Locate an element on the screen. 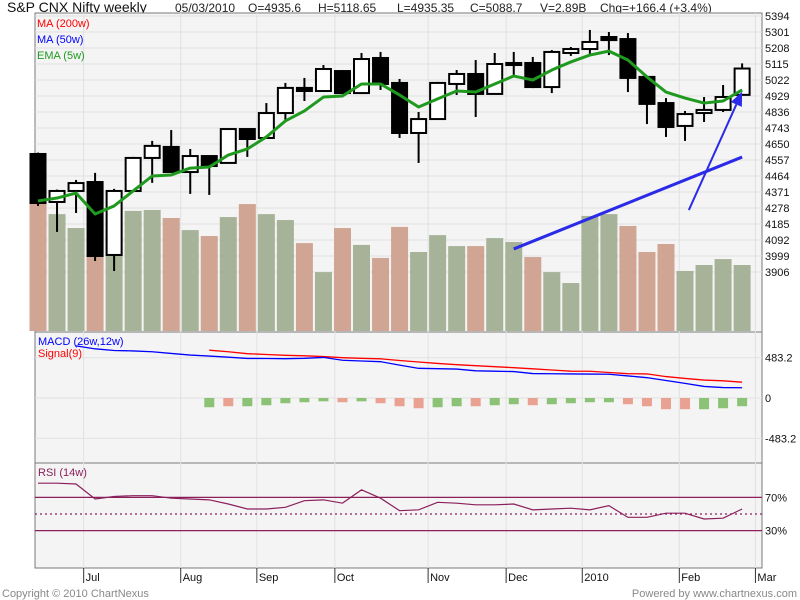  legend-ma50: MA (50w) is located at coordinates (60, 40).